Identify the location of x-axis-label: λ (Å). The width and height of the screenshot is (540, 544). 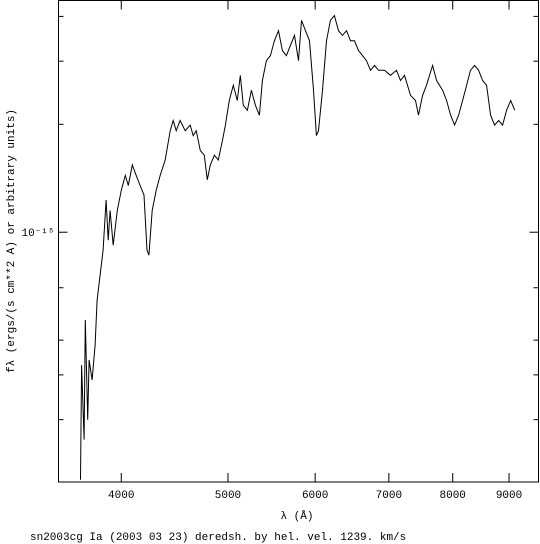
(296, 516).